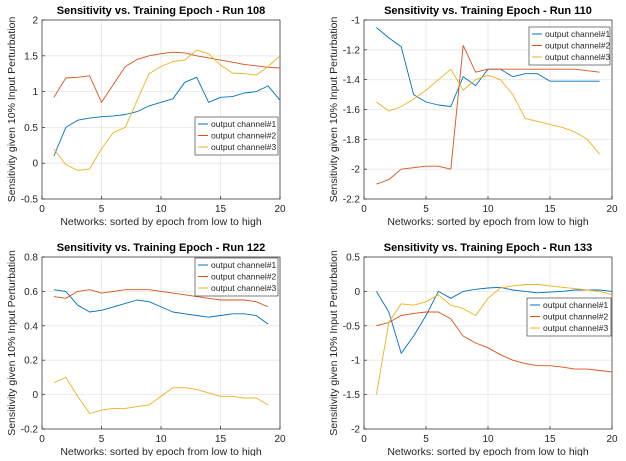  What do you see at coordinates (35, 21) in the screenshot?
I see `y-tick-label: 2` at bounding box center [35, 21].